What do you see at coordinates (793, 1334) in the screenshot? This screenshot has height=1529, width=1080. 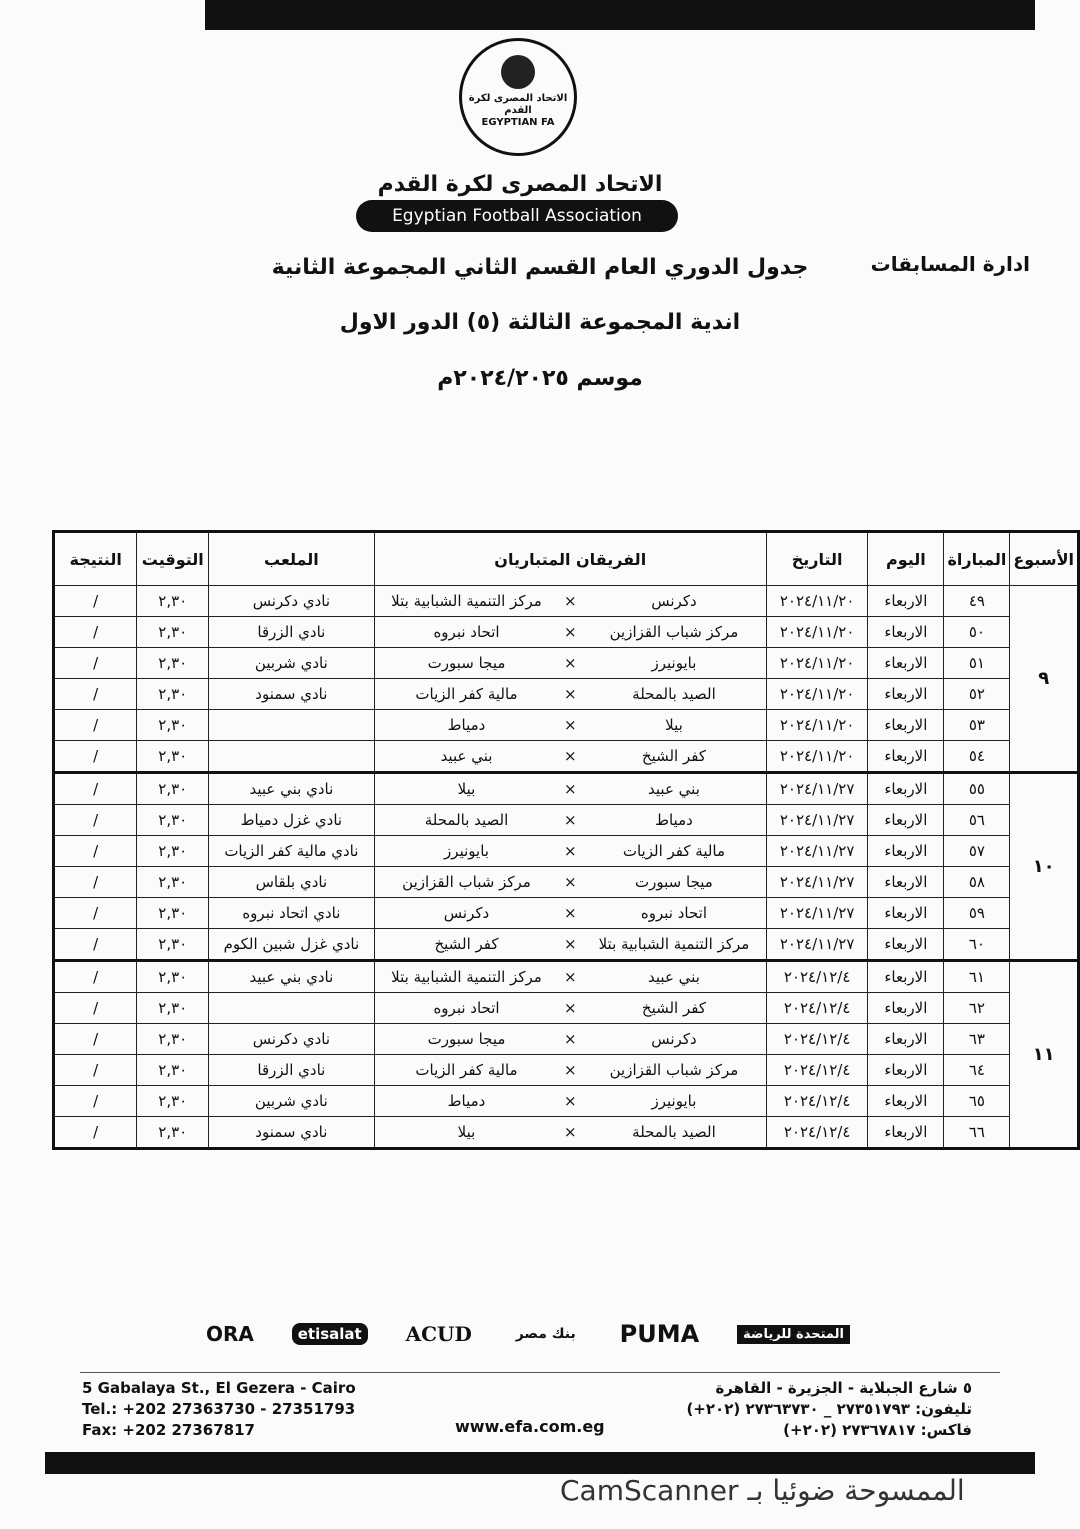 I see `sponsor: المتحدة للرياضة` at bounding box center [793, 1334].